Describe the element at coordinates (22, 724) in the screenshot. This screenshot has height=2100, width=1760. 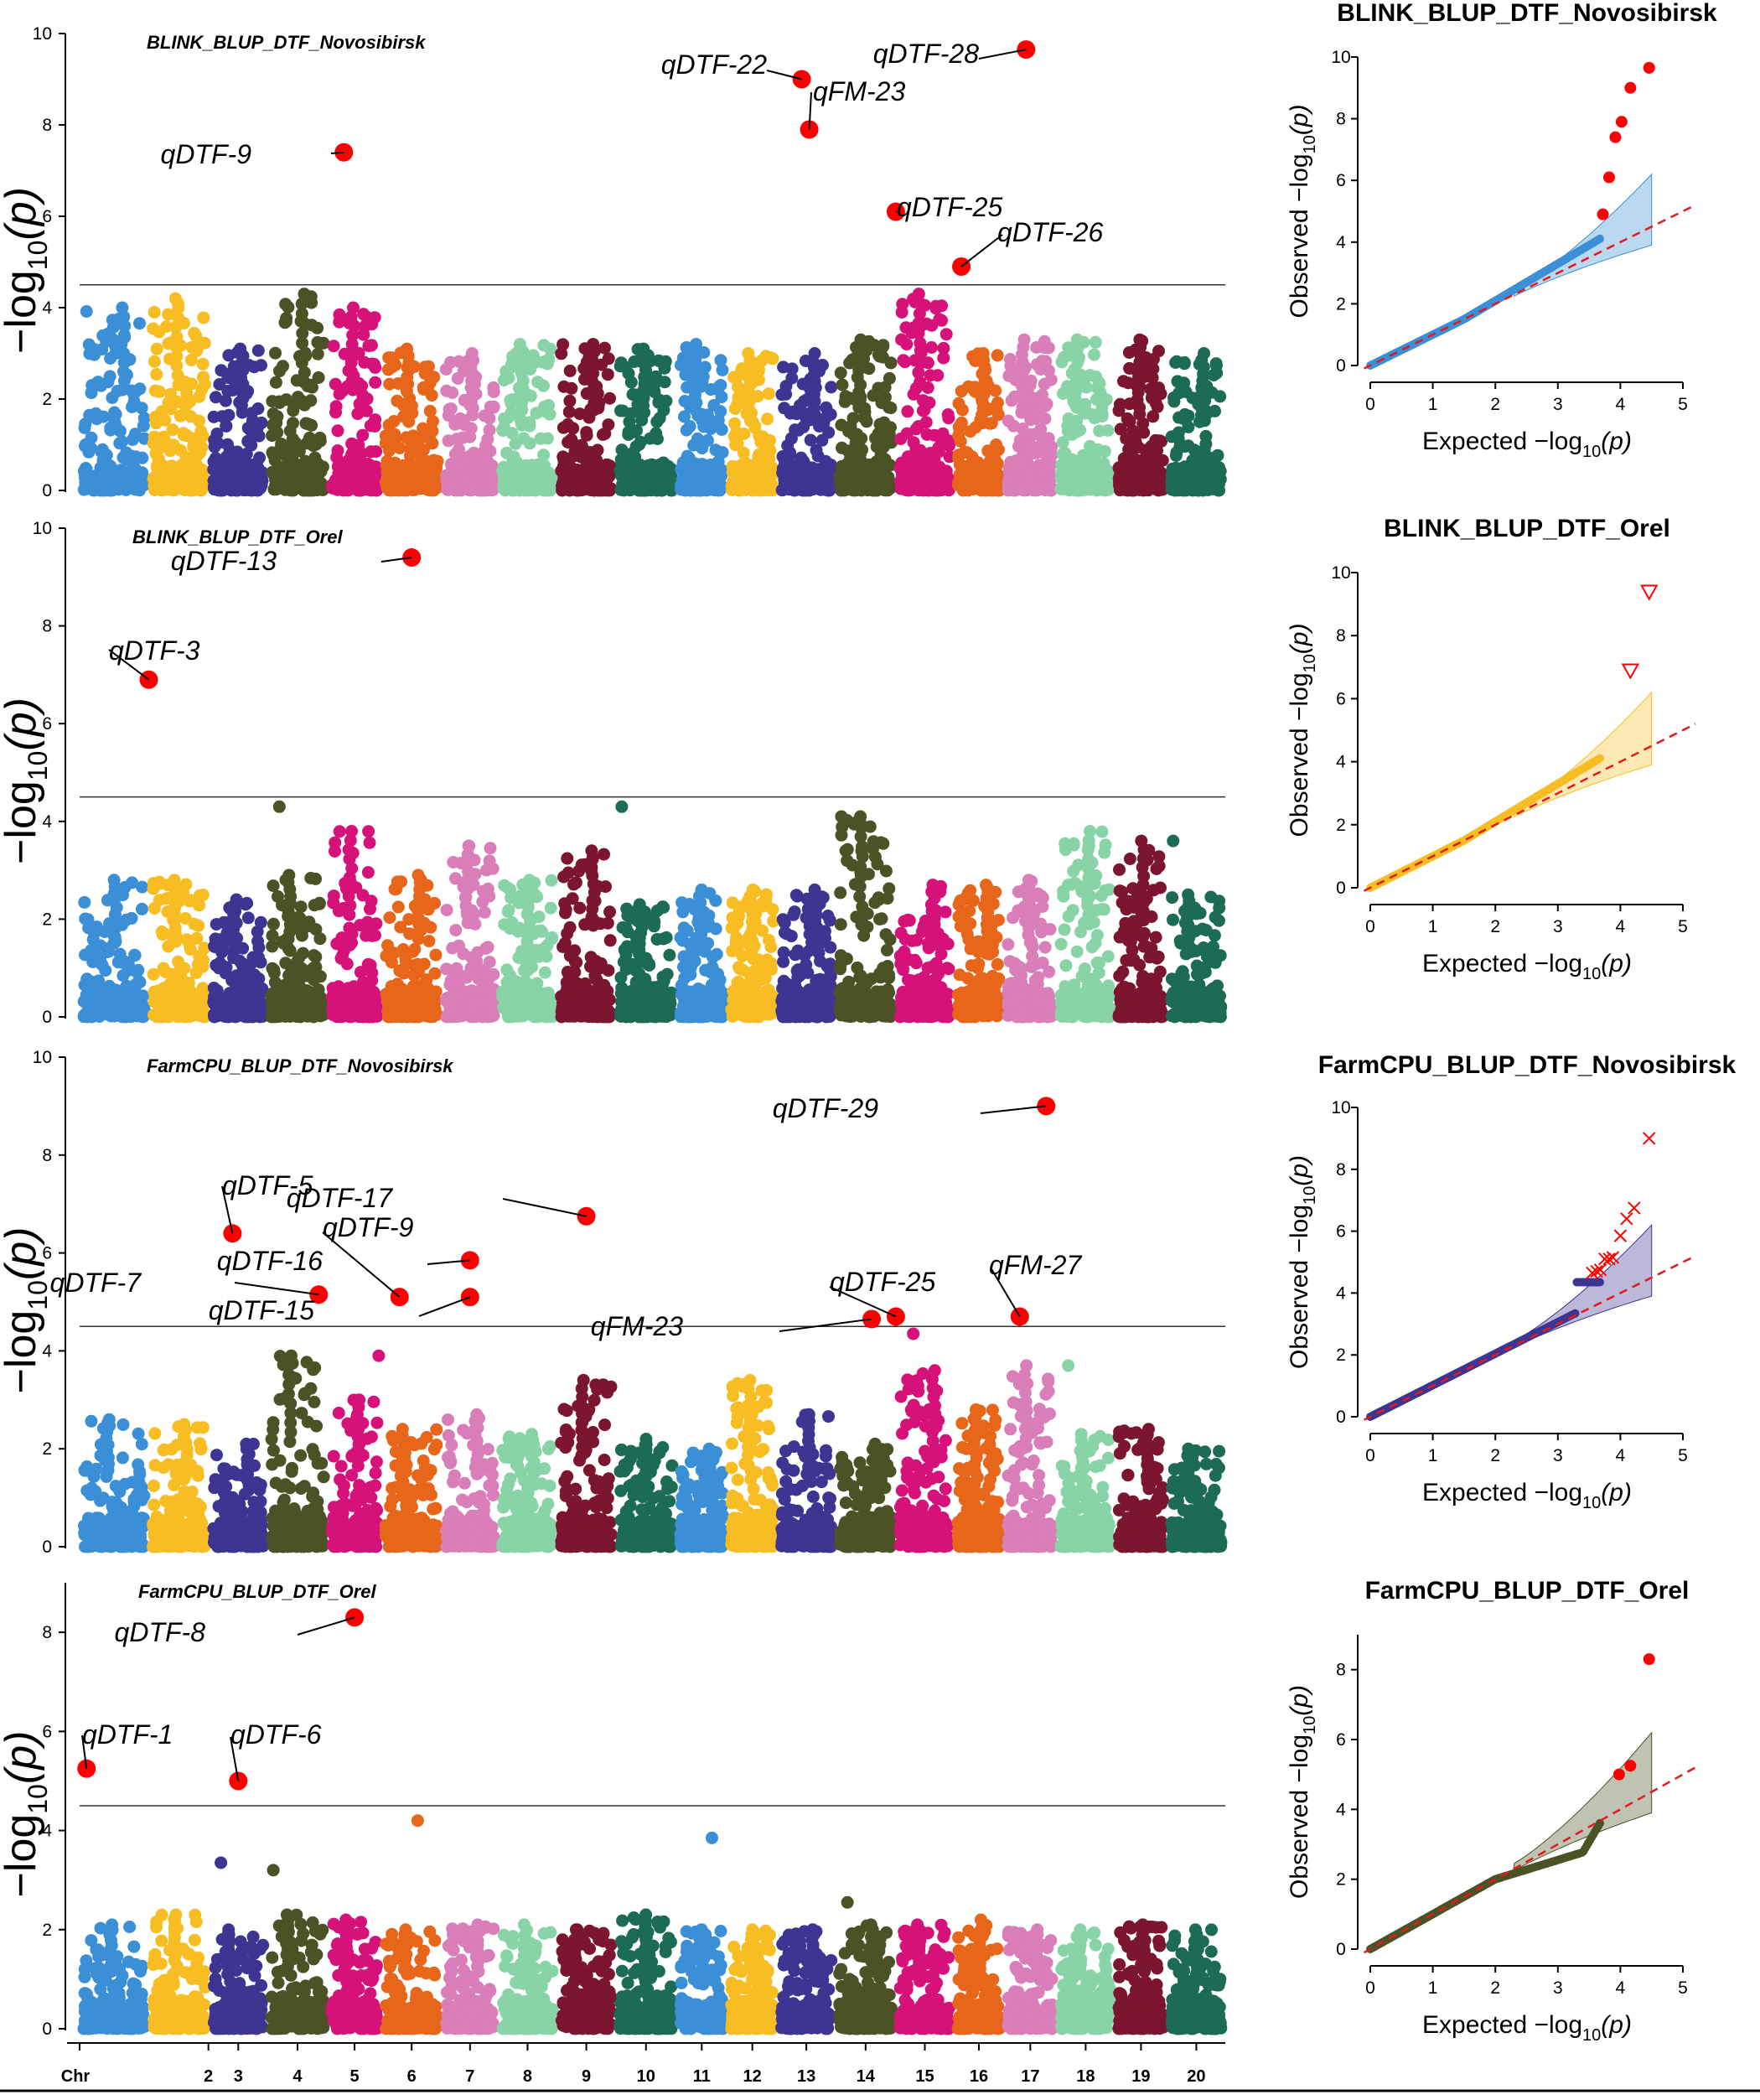
I see `y-axis-label-p: (p)` at that location.